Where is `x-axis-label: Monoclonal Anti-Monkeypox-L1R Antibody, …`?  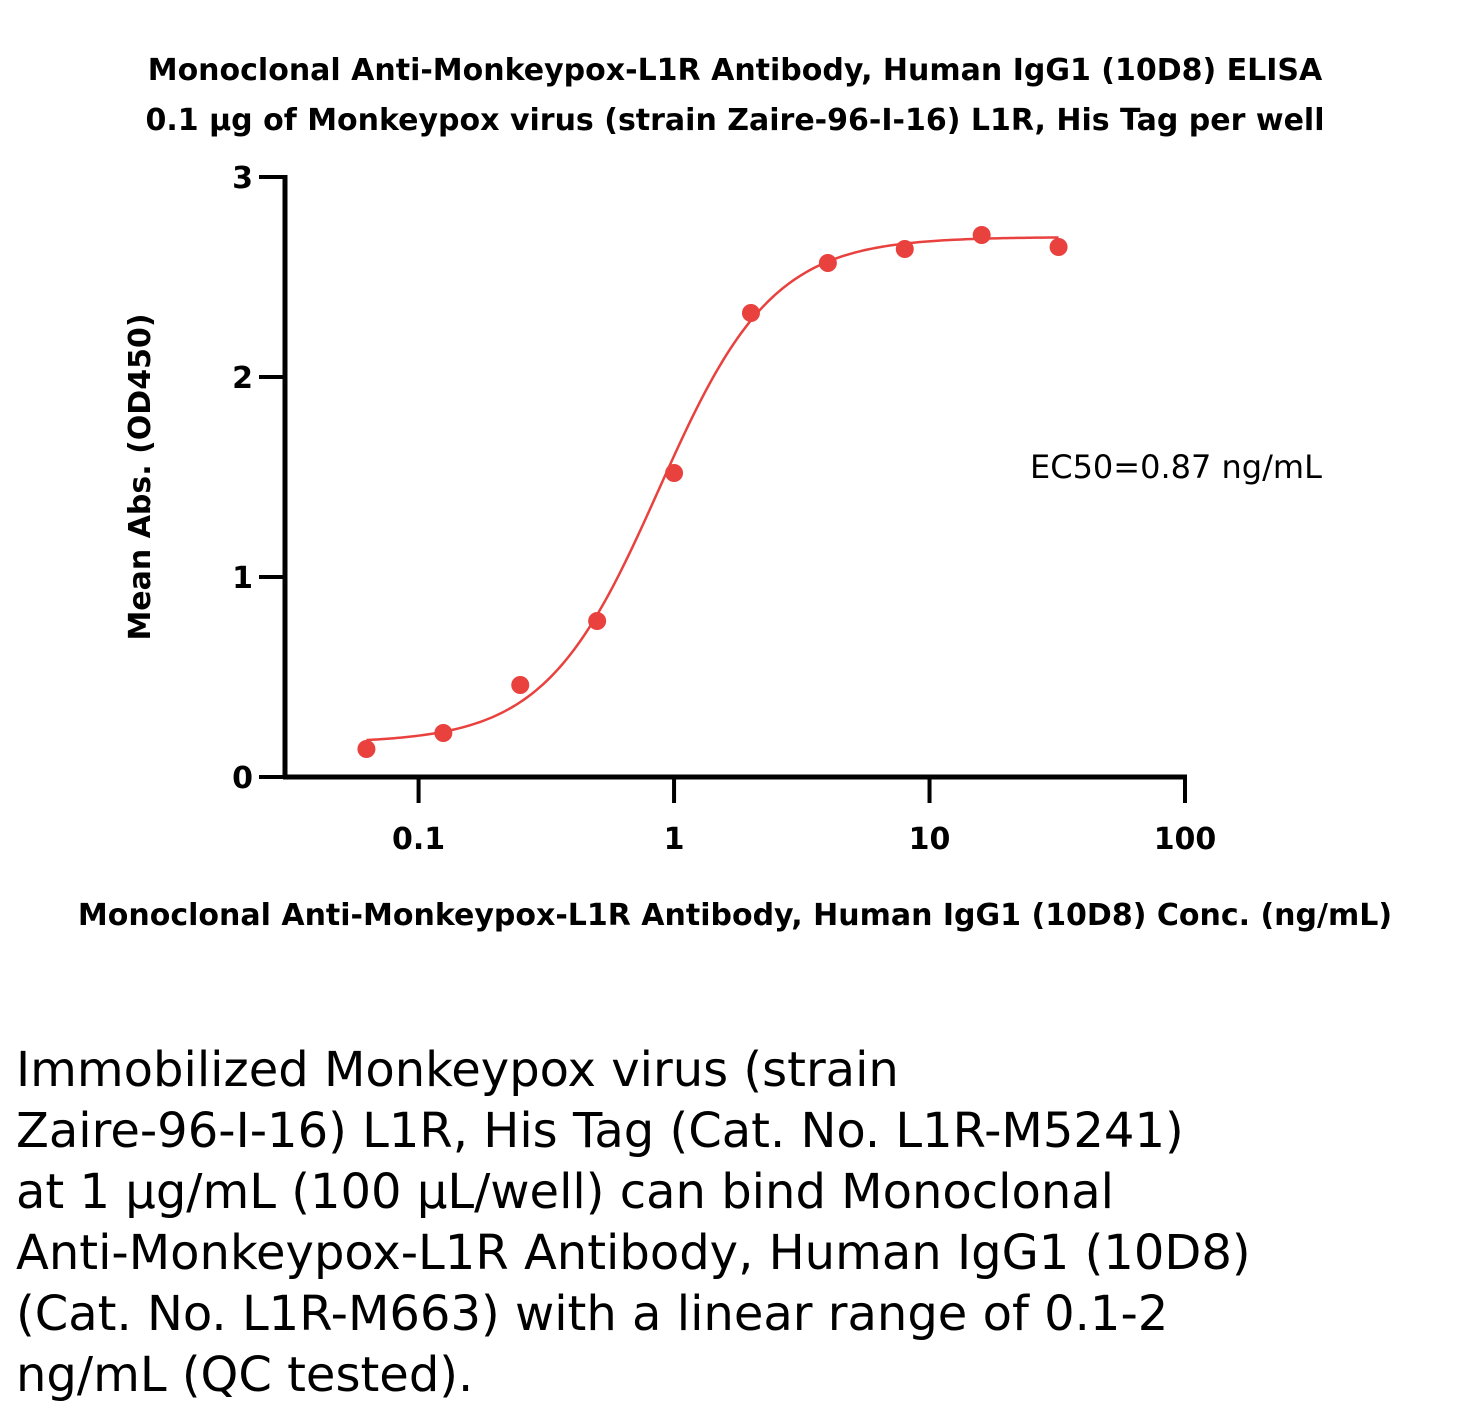 x-axis-label: Monoclonal Anti-Monkeypox-L1R Antibody, … is located at coordinates (735, 915).